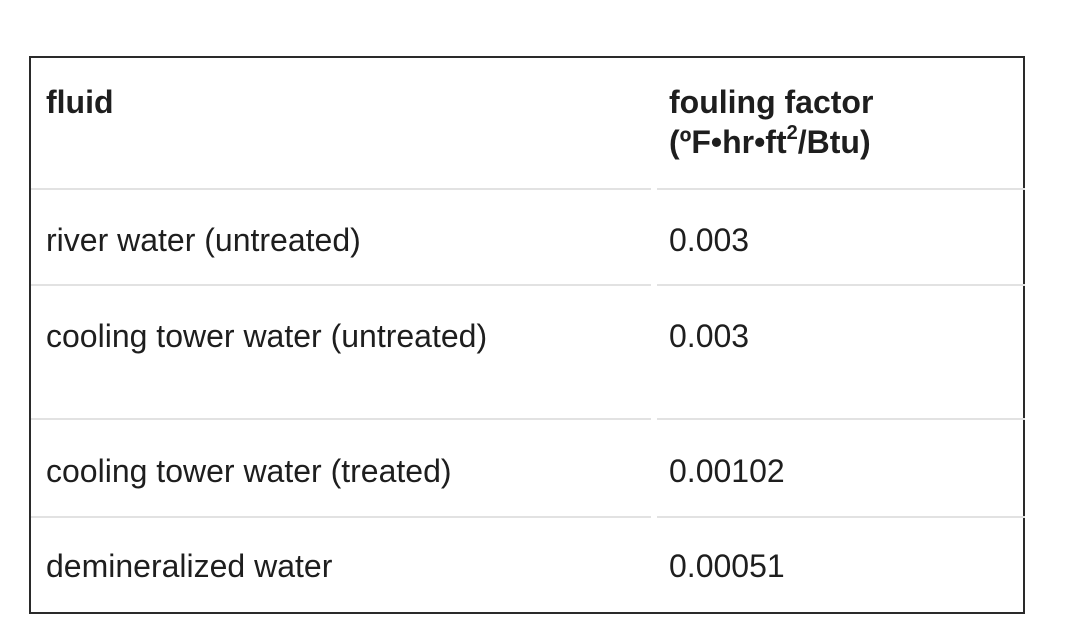 This screenshot has height=643, width=1067. Describe the element at coordinates (80, 102) in the screenshot. I see `header-fluid-label: fluid` at that location.